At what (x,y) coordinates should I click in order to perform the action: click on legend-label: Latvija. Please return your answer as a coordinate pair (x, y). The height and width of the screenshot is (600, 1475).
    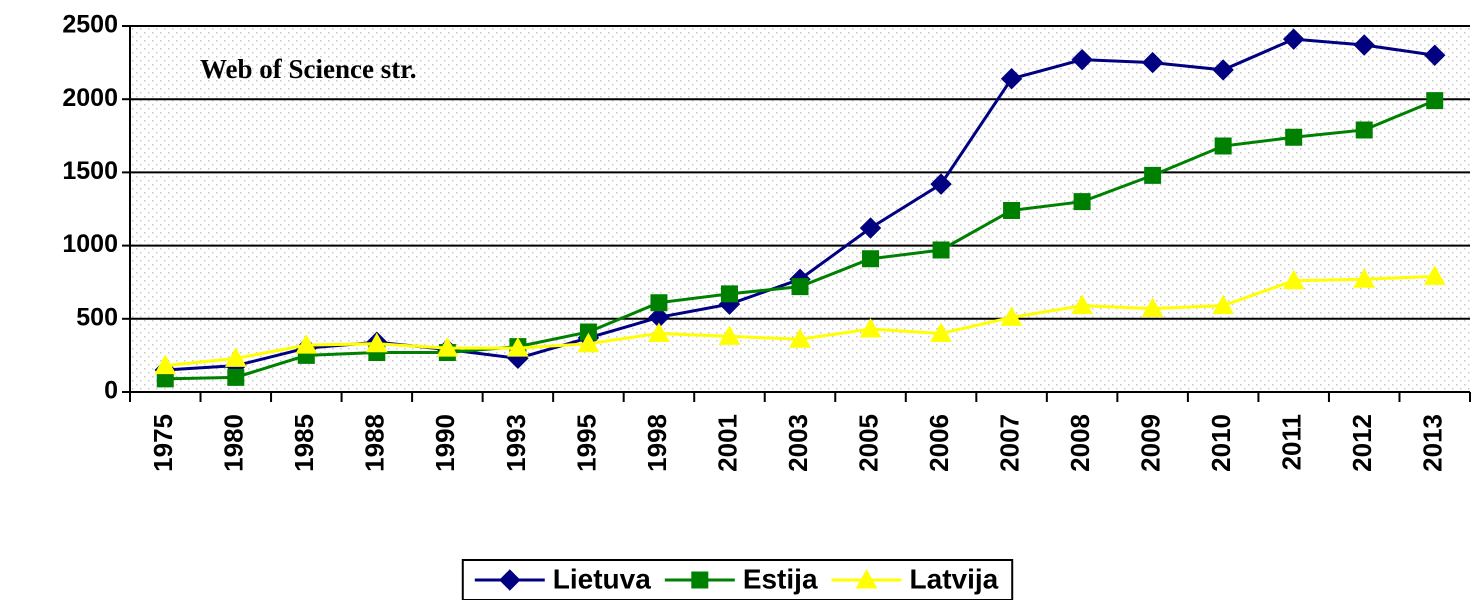
    Looking at the image, I should click on (954, 578).